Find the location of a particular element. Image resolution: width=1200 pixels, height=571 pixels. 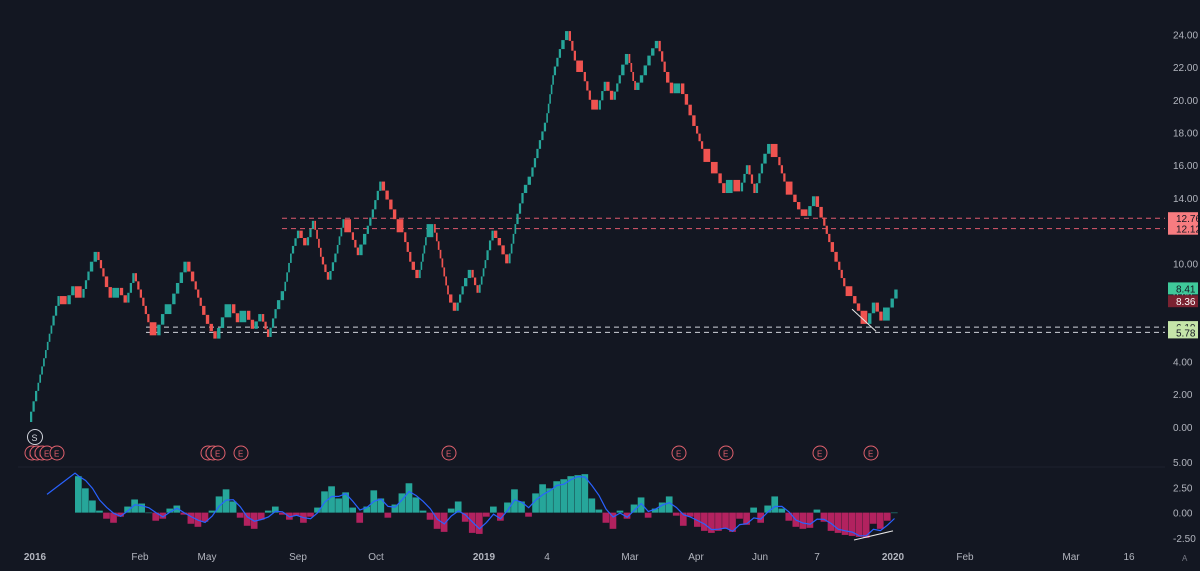

split-marker-icon is located at coordinates (35, 437).